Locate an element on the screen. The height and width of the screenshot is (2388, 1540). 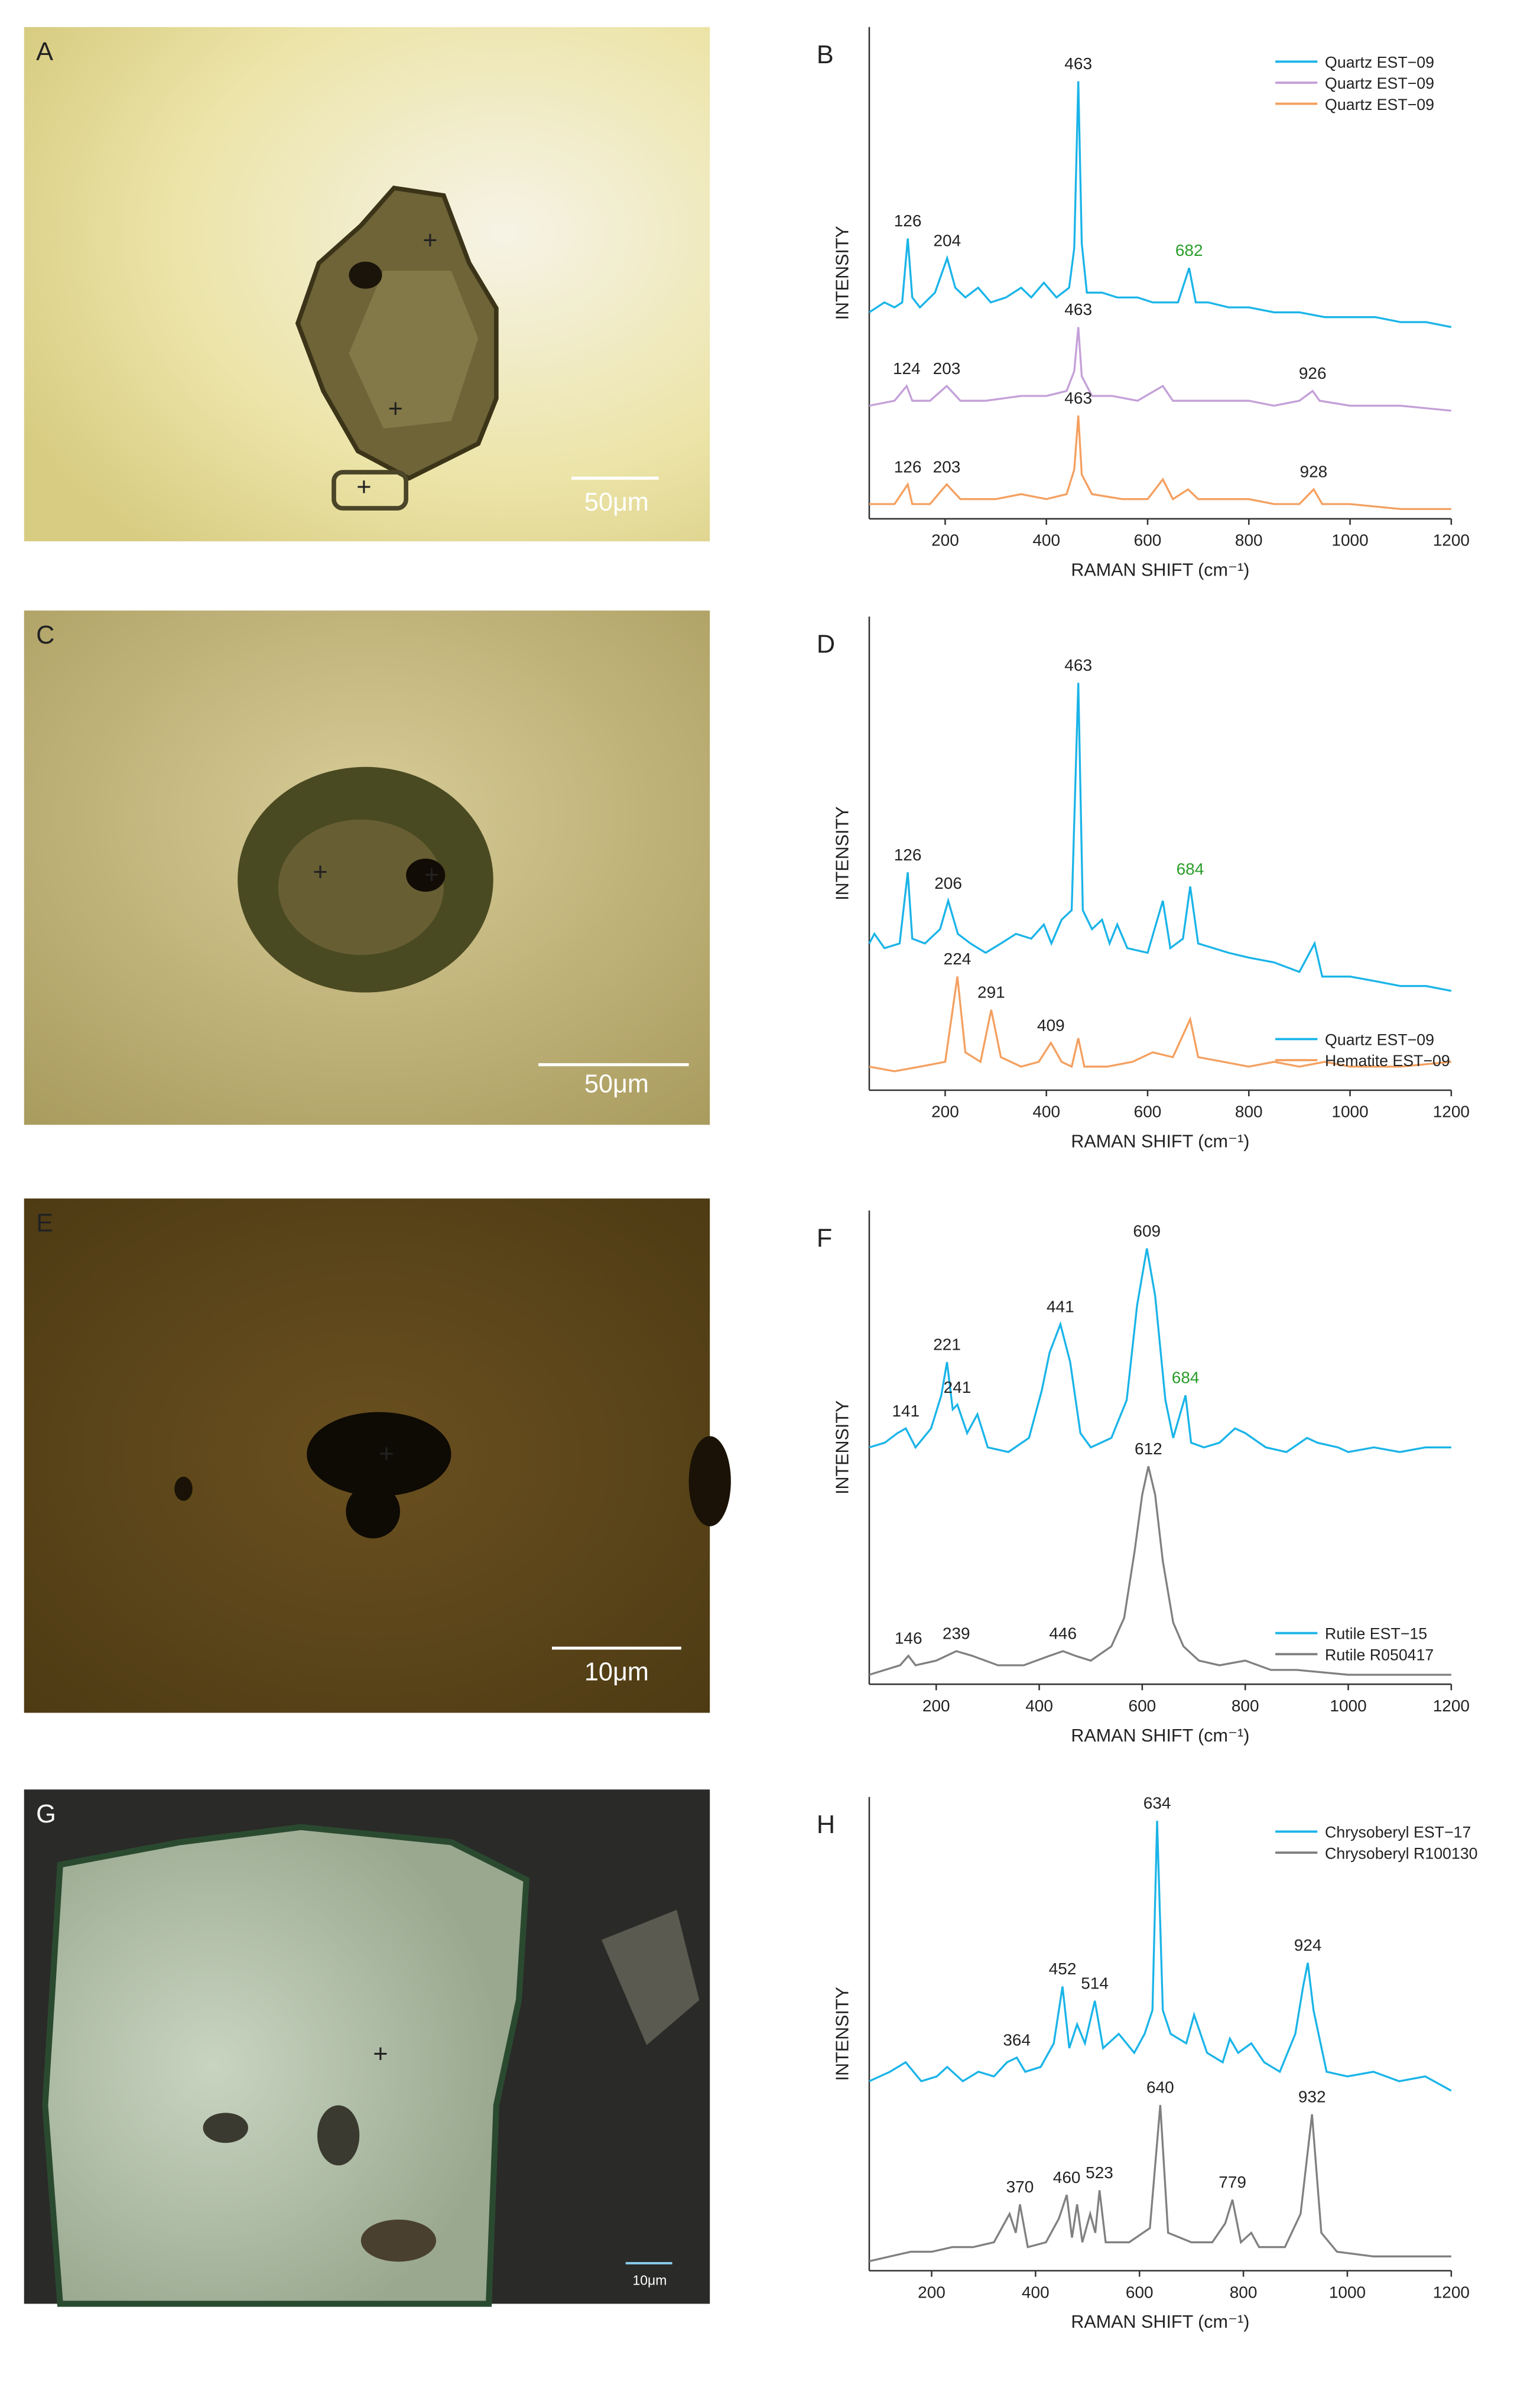
peak-label: 460 is located at coordinates (1067, 2177).